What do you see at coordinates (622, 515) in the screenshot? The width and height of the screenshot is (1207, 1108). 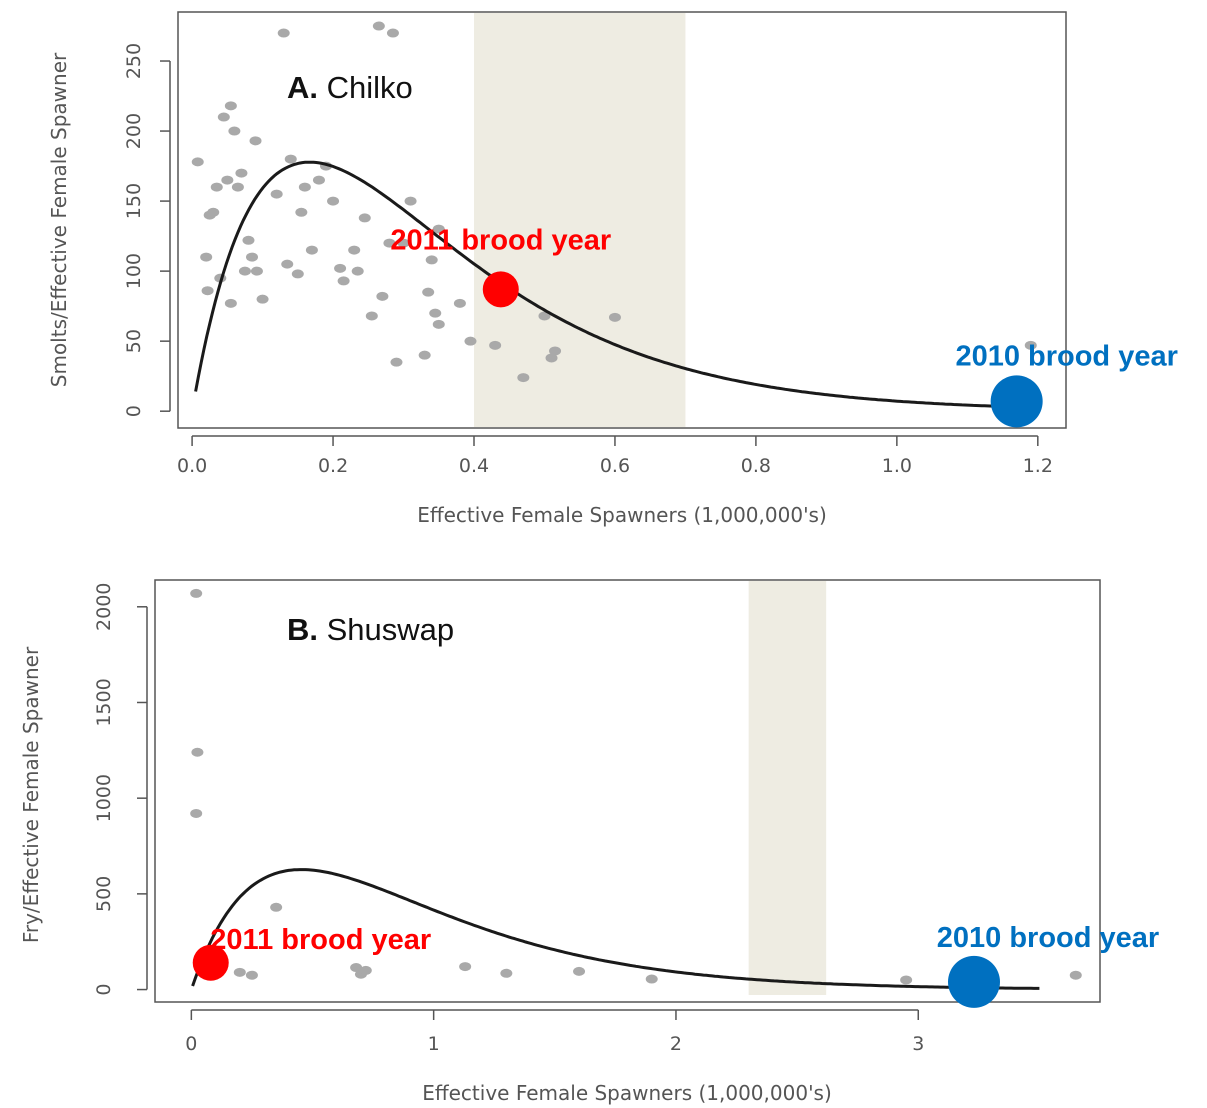 I see `chilko-x-axis-label: Effective Female Spawners (1,000,000's)` at bounding box center [622, 515].